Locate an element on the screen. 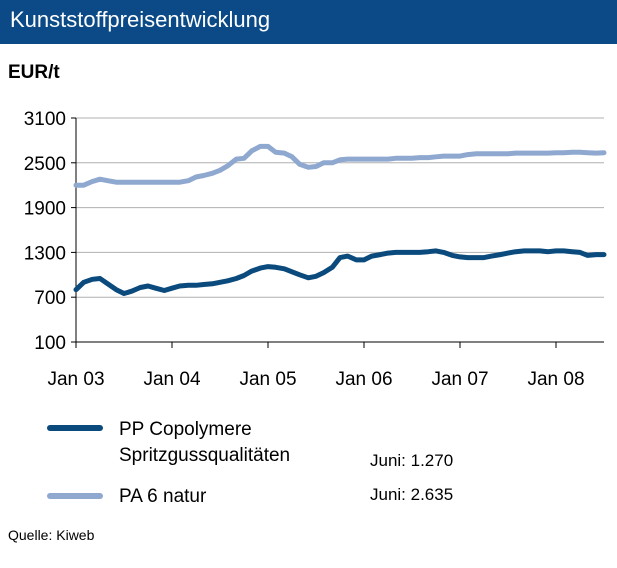 This screenshot has height=568, width=617. y-axis-unit: EUR/t is located at coordinates (34, 72).